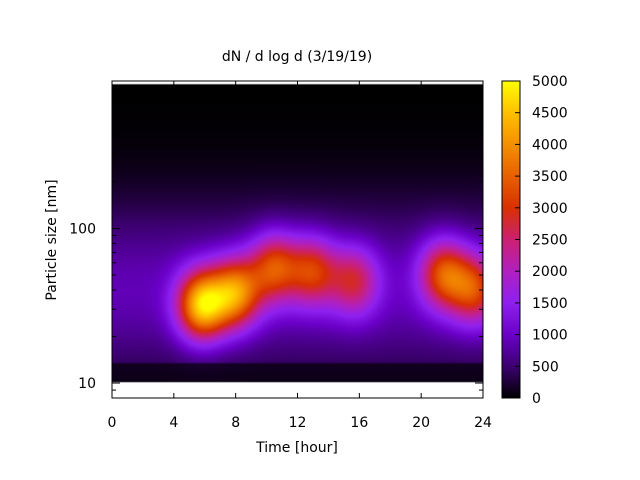 The width and height of the screenshot is (640, 480). I want to click on y-tick-label: 10, so click(87, 384).